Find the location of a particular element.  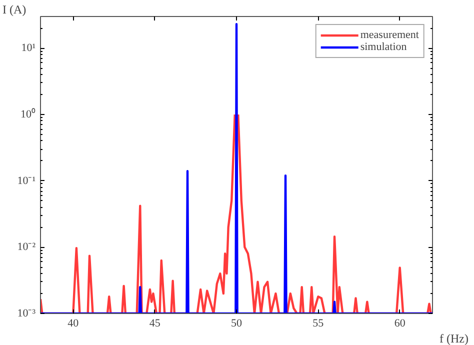

x-tick-label: 55 is located at coordinates (318, 324).